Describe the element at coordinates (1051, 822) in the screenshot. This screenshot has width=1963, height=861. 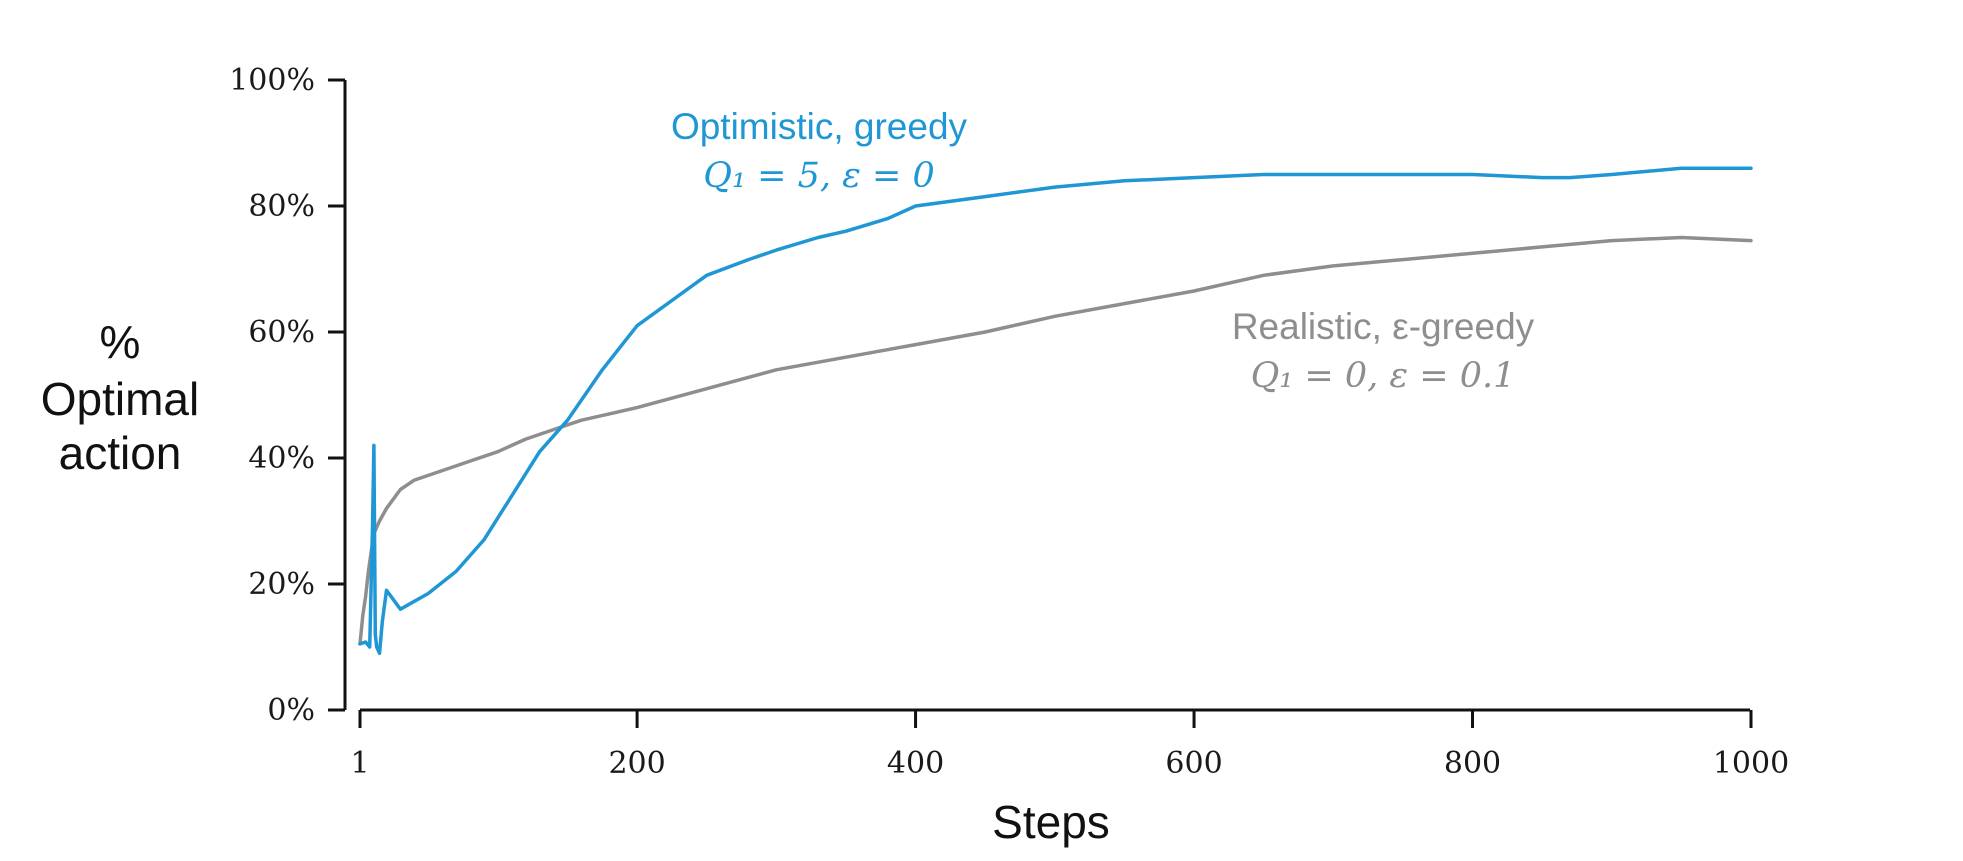
I see `x-axis-title: Steps` at that location.